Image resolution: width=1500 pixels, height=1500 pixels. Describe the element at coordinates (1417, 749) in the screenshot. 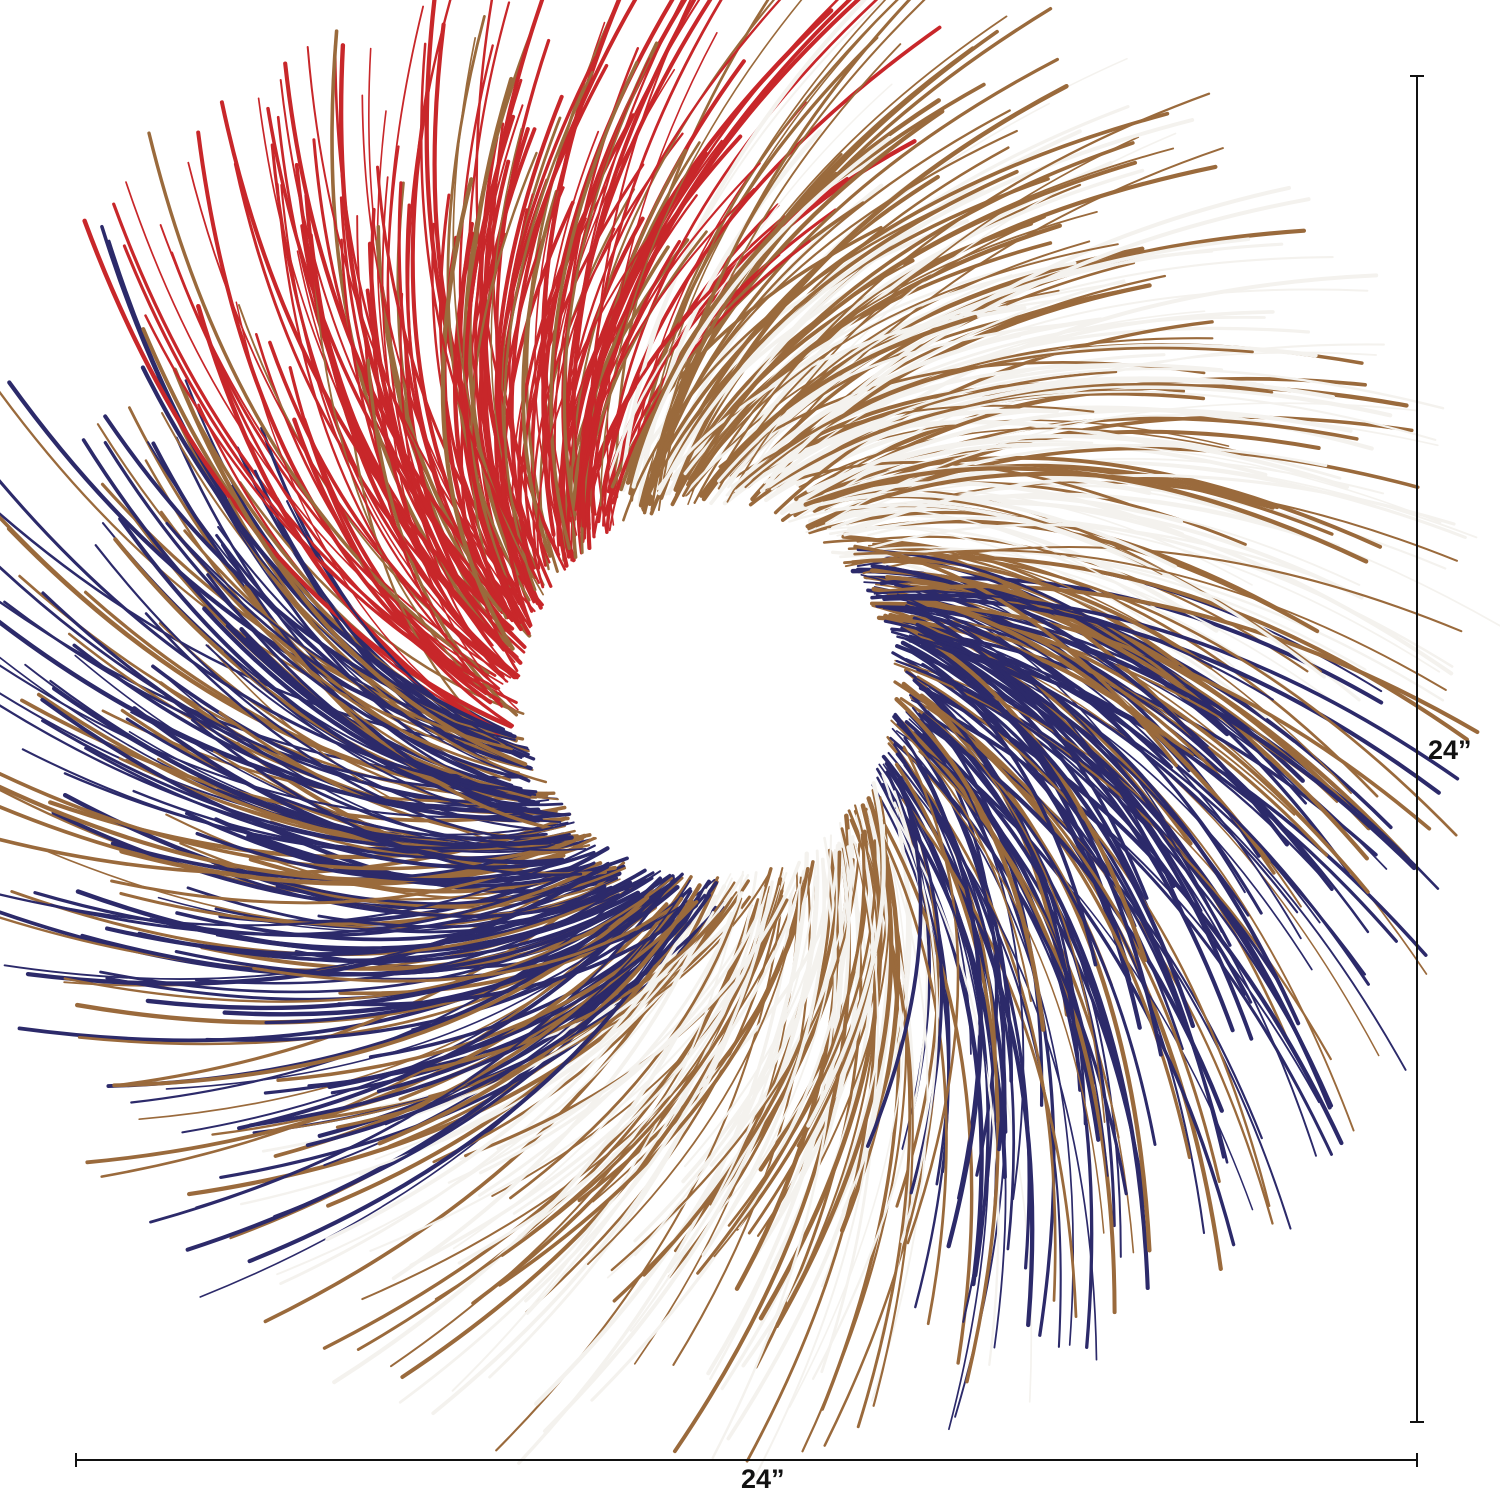

I see `height-dimension-line` at that location.